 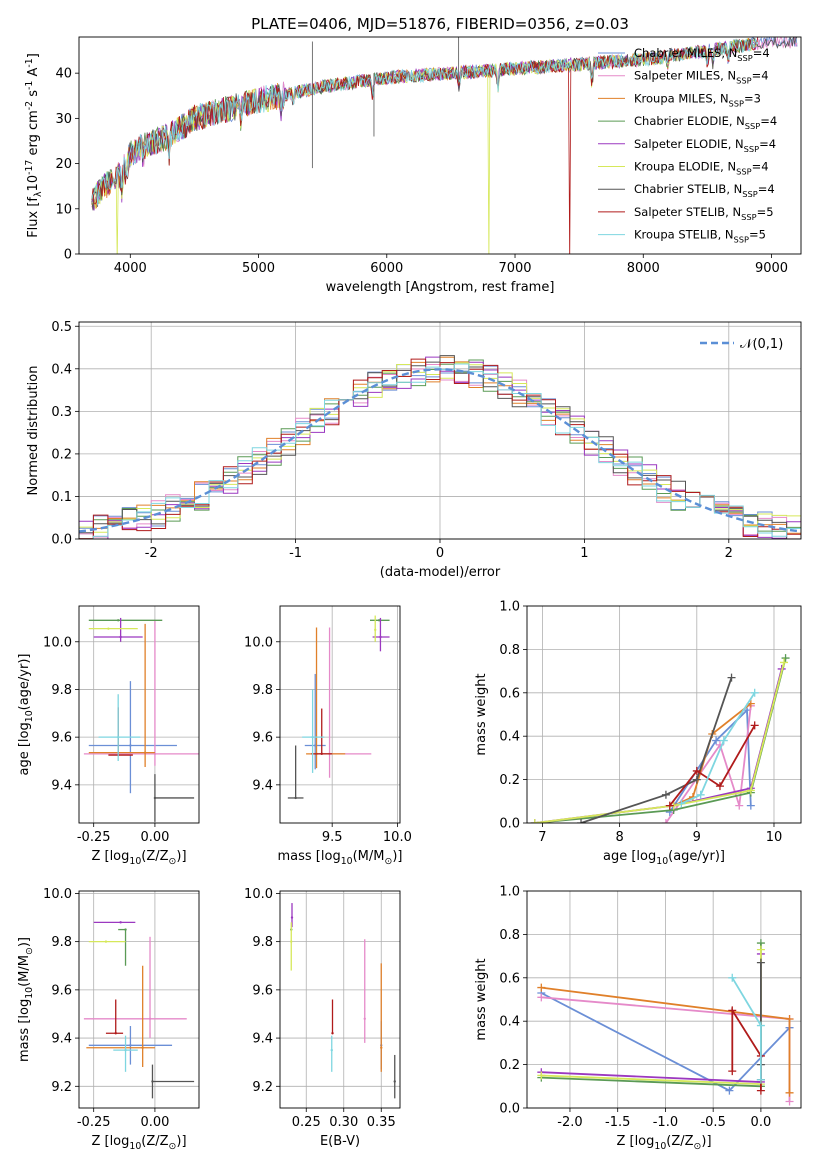 What do you see at coordinates (63, 74) in the screenshot?
I see `y-tick-label: 40` at bounding box center [63, 74].